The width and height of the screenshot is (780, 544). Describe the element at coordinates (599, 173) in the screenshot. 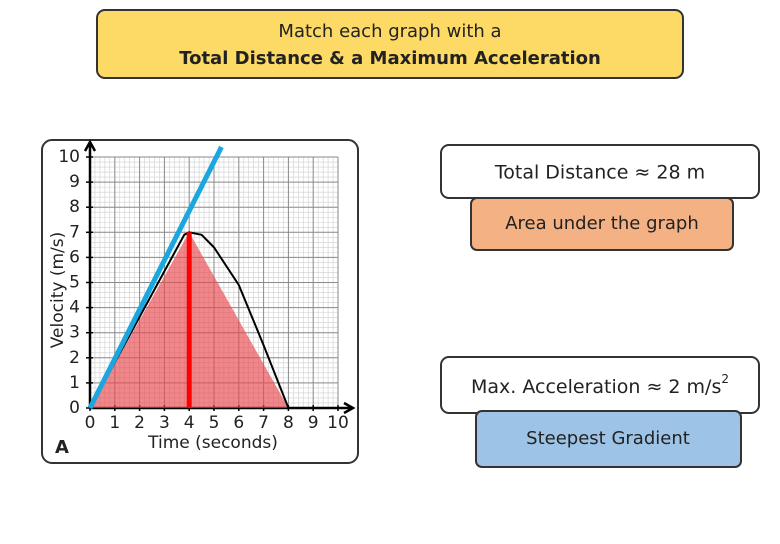

I see `card-text: Total Distance ≈ 28 m` at that location.